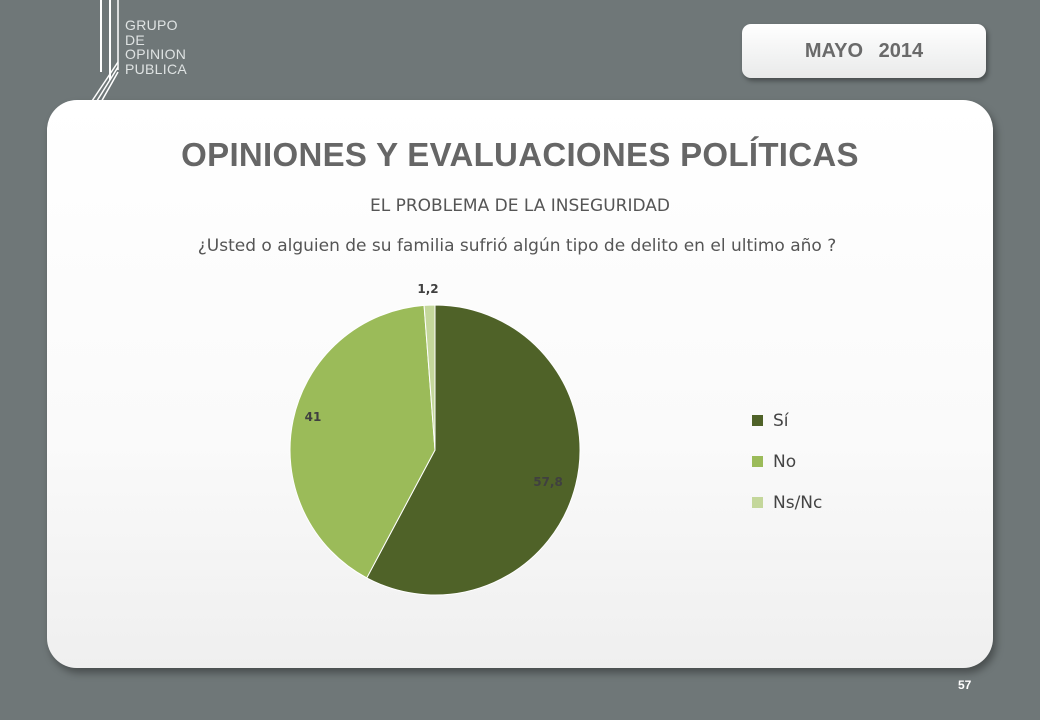  What do you see at coordinates (757, 420) in the screenshot?
I see `legend-swatch-si` at bounding box center [757, 420].